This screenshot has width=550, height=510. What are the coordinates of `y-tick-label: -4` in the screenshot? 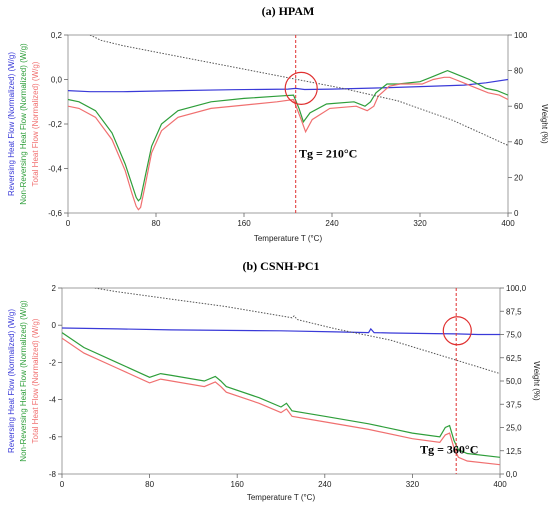 It's located at (53, 400).